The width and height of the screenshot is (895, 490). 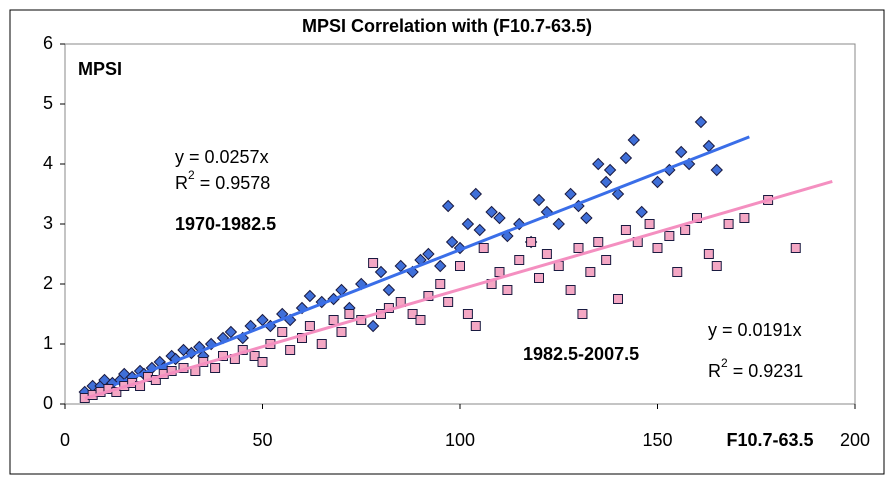 I want to click on x-tick-label: 0, so click(x=65, y=440).